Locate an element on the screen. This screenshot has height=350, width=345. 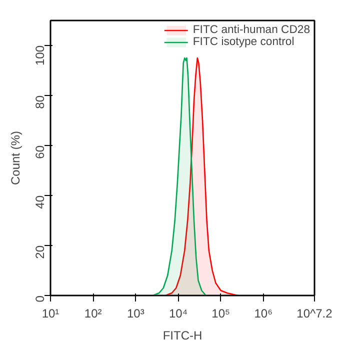
x-tick-label: 10^7.2 is located at coordinates (314, 313).